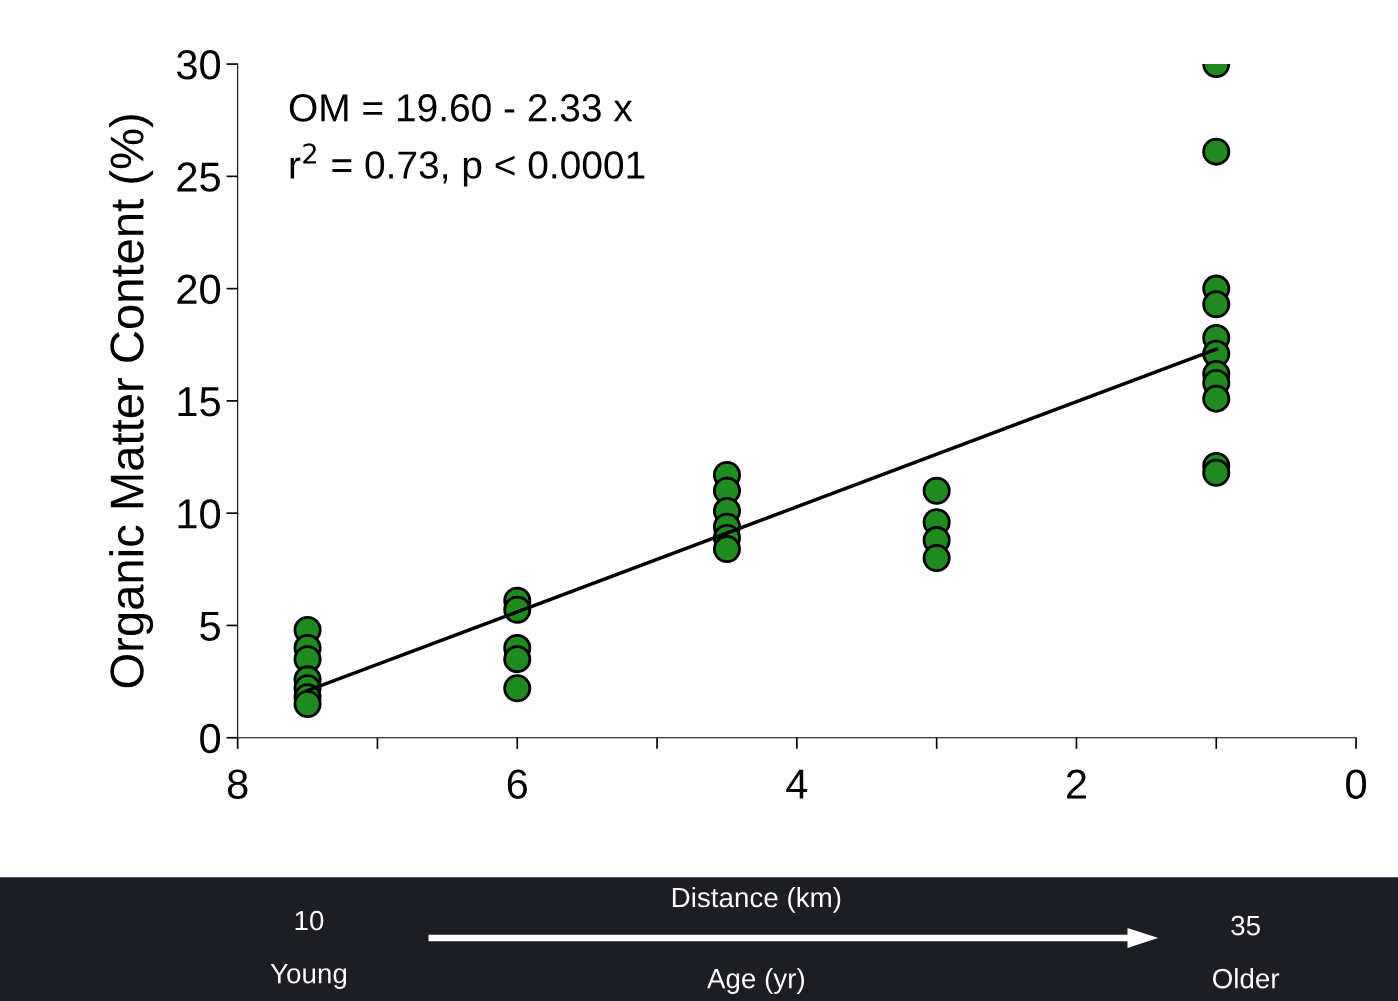  I want to click on x-tick-label: 0, so click(1356, 784).